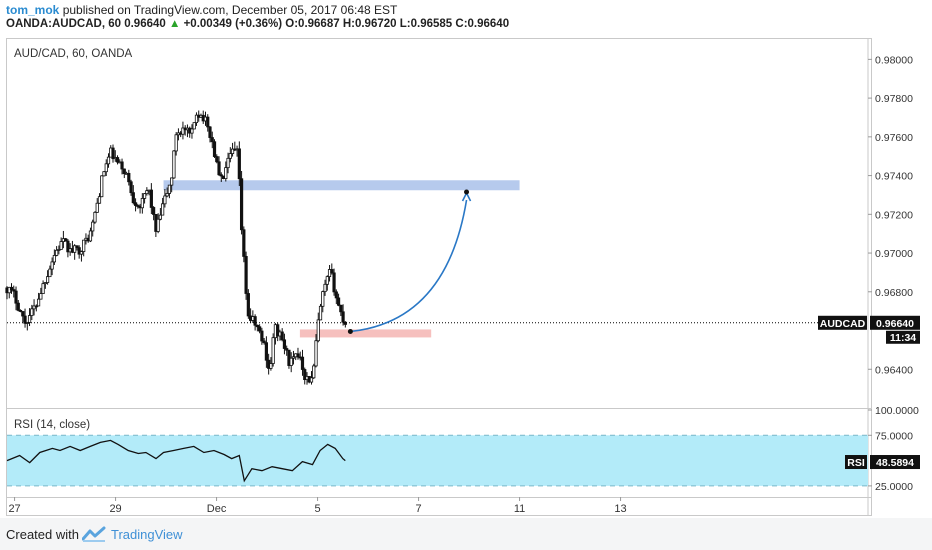 The width and height of the screenshot is (932, 550). Describe the element at coordinates (217, 509) in the screenshot. I see `time-axis-label: Dec` at that location.